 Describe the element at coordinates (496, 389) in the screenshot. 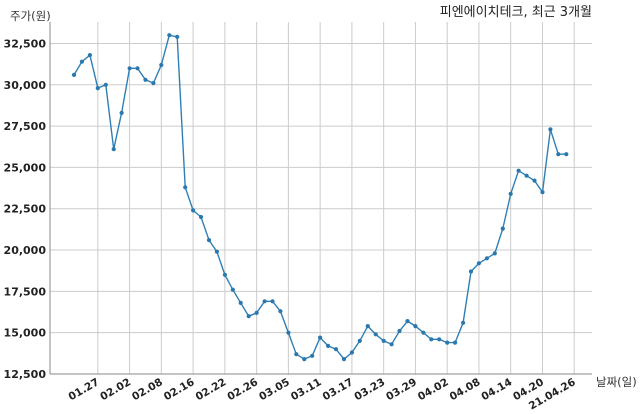

I see `x-tick-label: 04.14` at that location.